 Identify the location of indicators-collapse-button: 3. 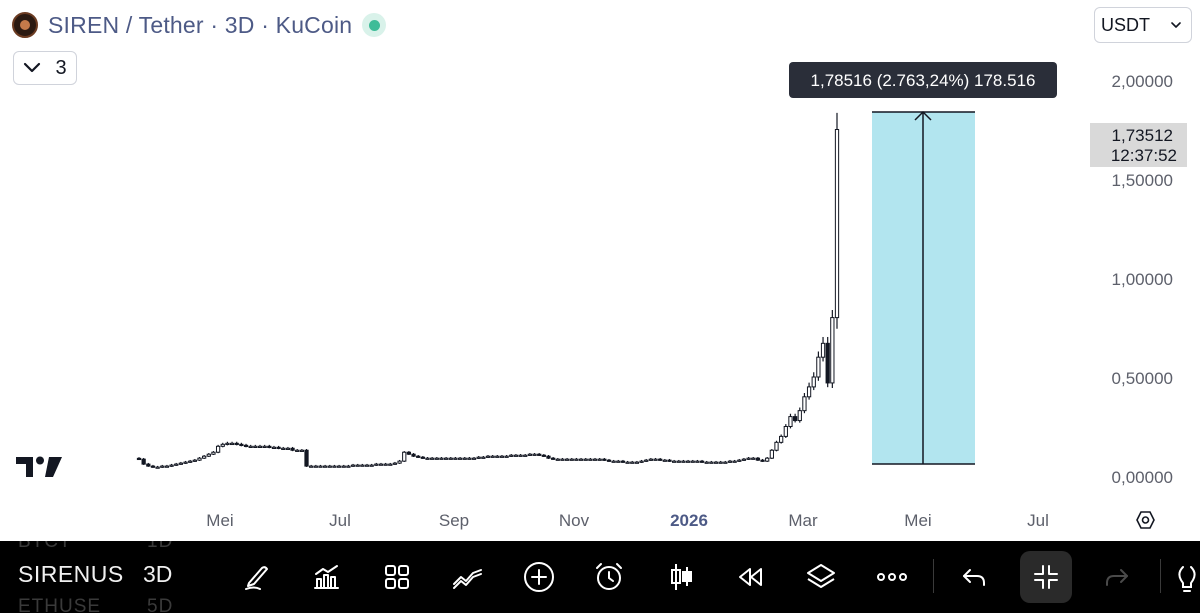
(45, 68).